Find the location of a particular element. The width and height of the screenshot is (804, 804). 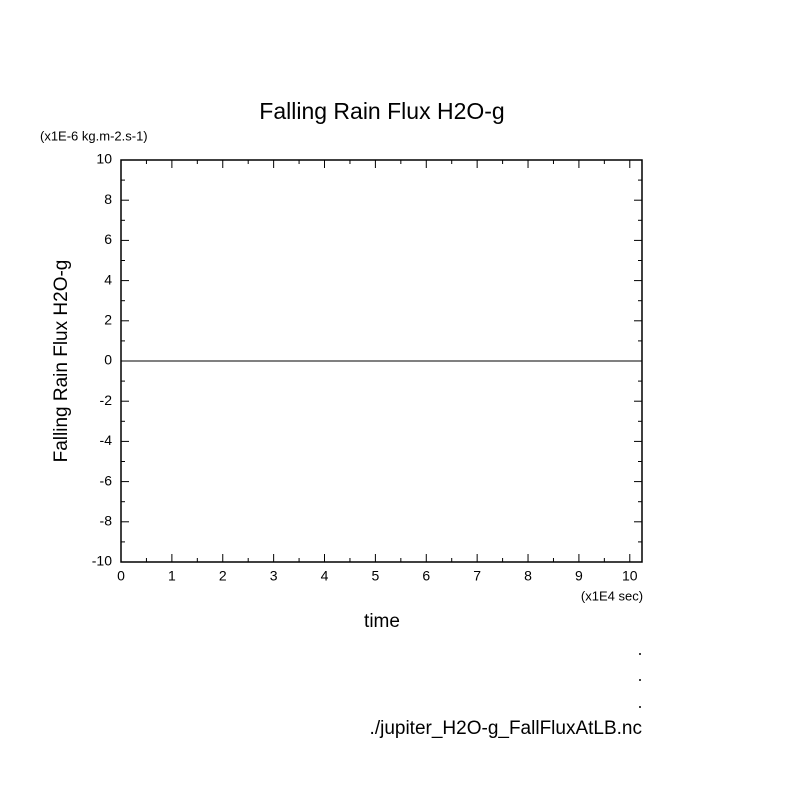

y-tick-label: -6 is located at coordinates (106, 480).